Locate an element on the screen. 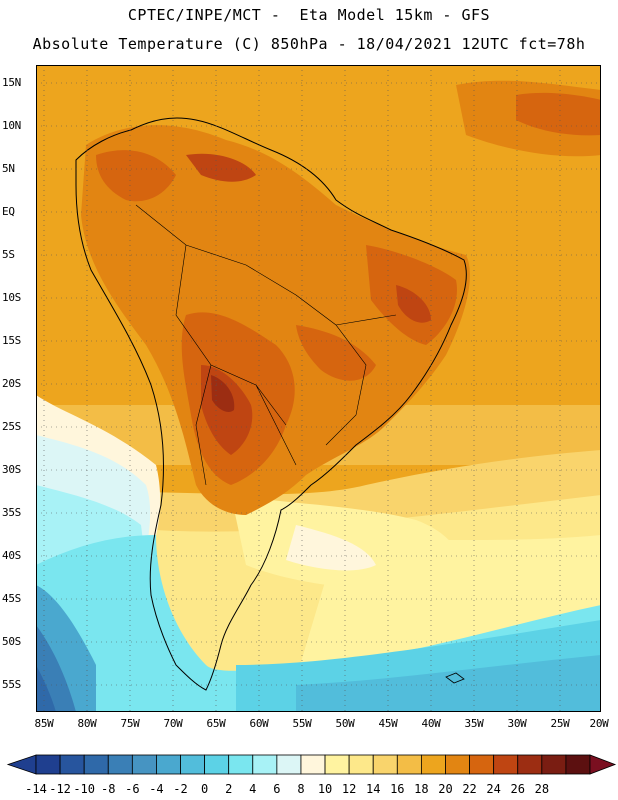  colorbar-over-arrow is located at coordinates (603, 764).